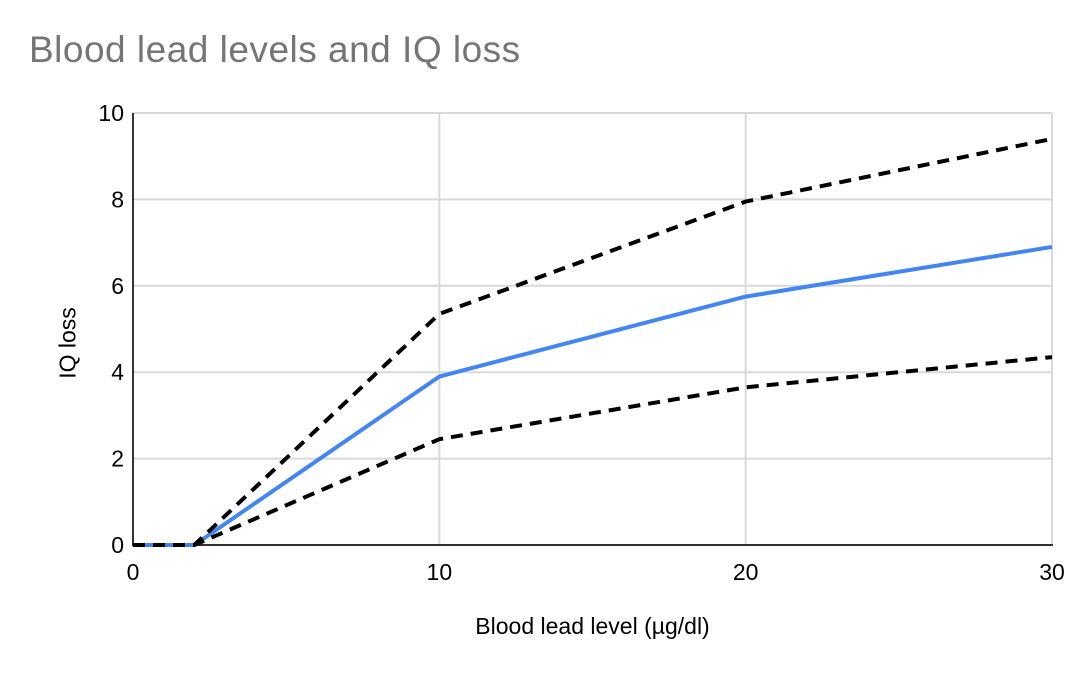  What do you see at coordinates (1052, 572) in the screenshot?
I see `x-tick-label: 30` at bounding box center [1052, 572].